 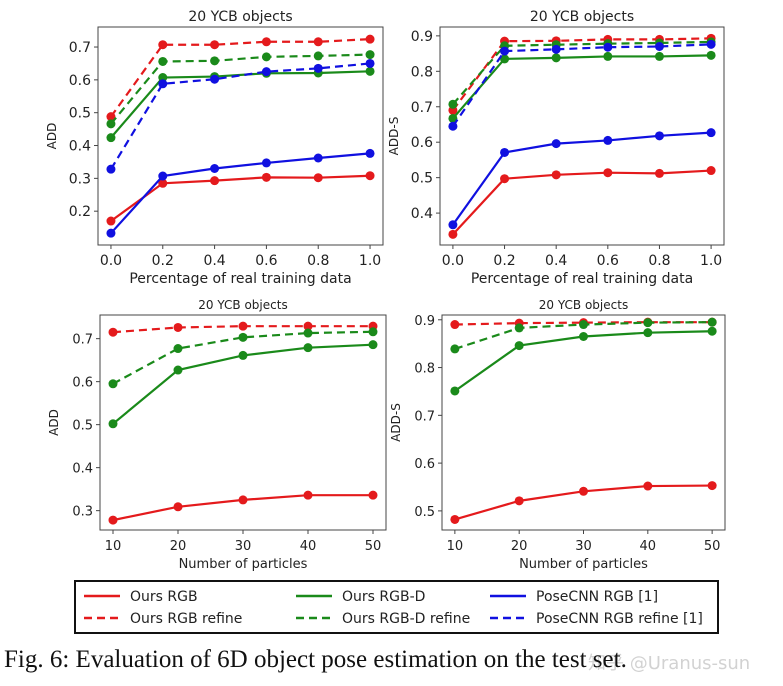 I want to click on x-axis-label: Percentage of real training data, so click(x=582, y=279).